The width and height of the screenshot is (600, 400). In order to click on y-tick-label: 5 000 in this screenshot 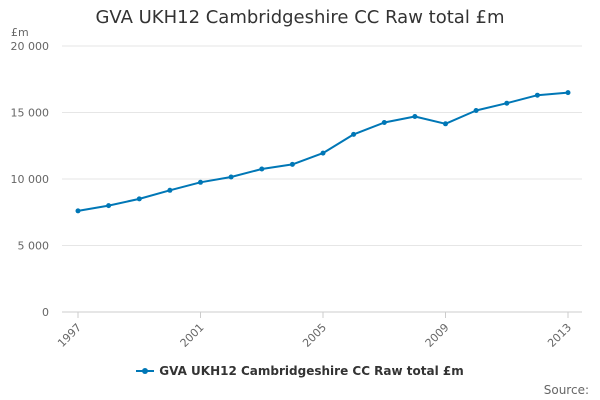, I will do `click(34, 246)`.